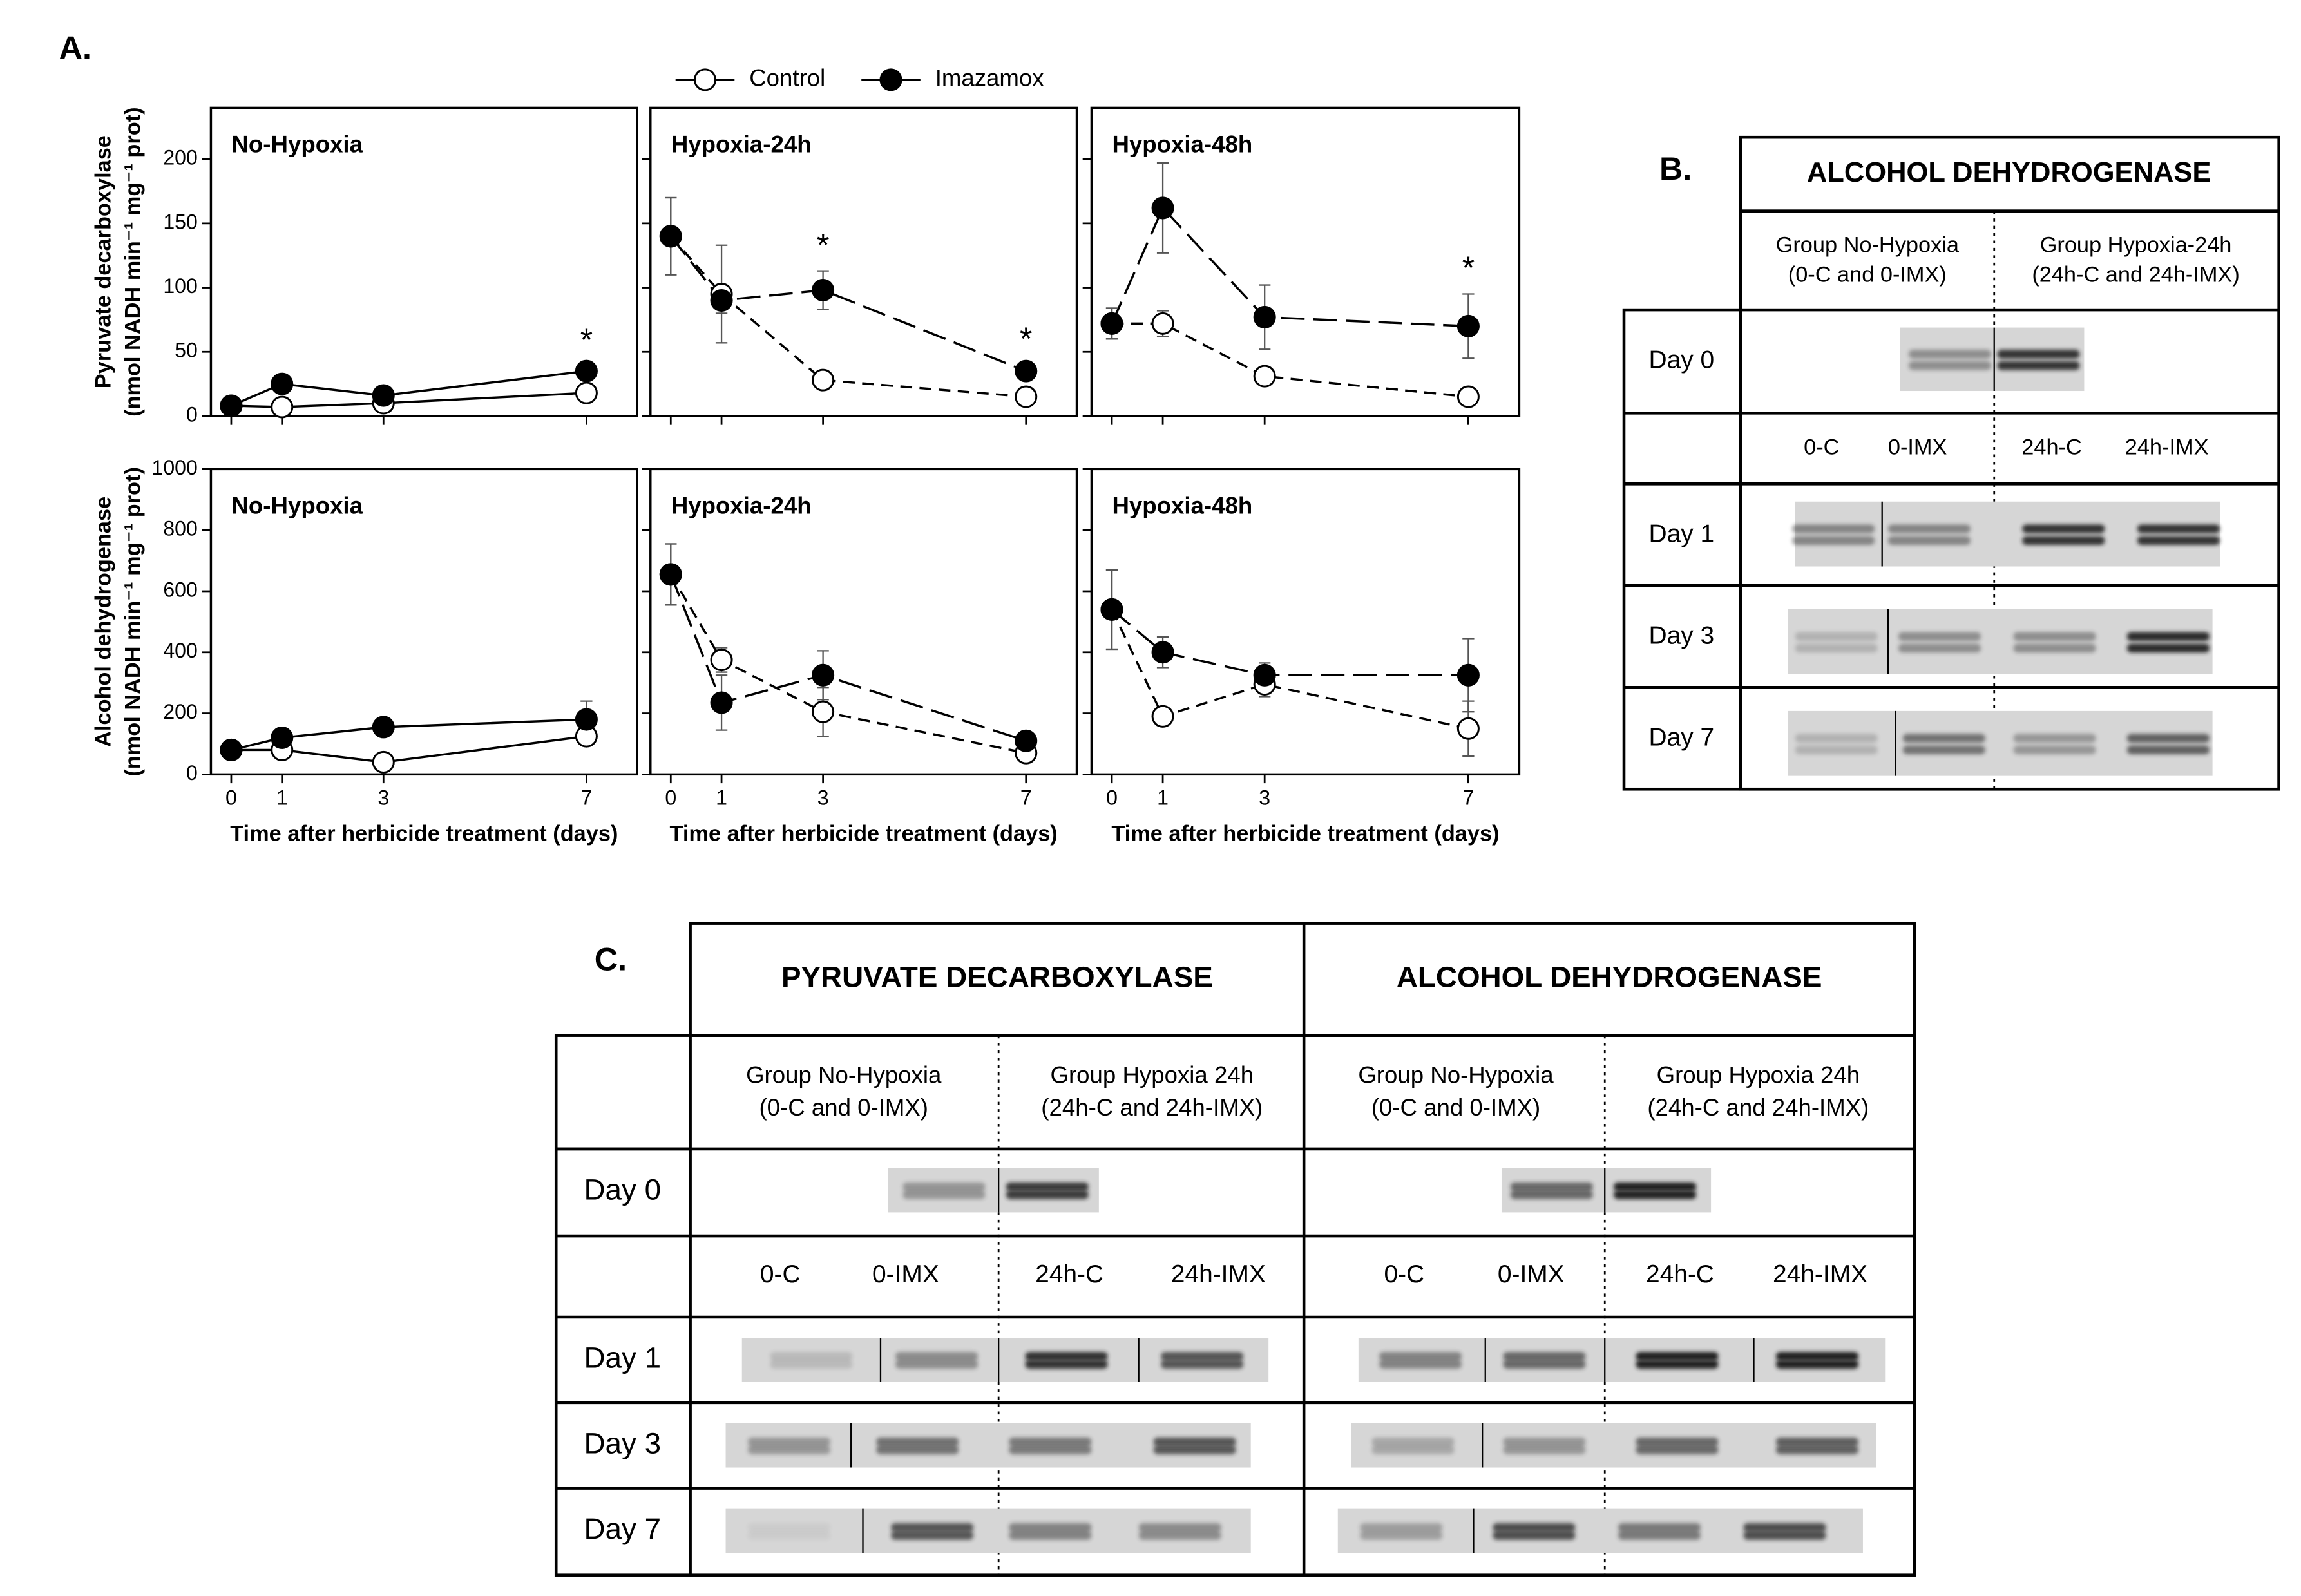 The width and height of the screenshot is (2301, 1596). I want to click on x-axis-label: Time after herbicide treatment (days), so click(1305, 833).